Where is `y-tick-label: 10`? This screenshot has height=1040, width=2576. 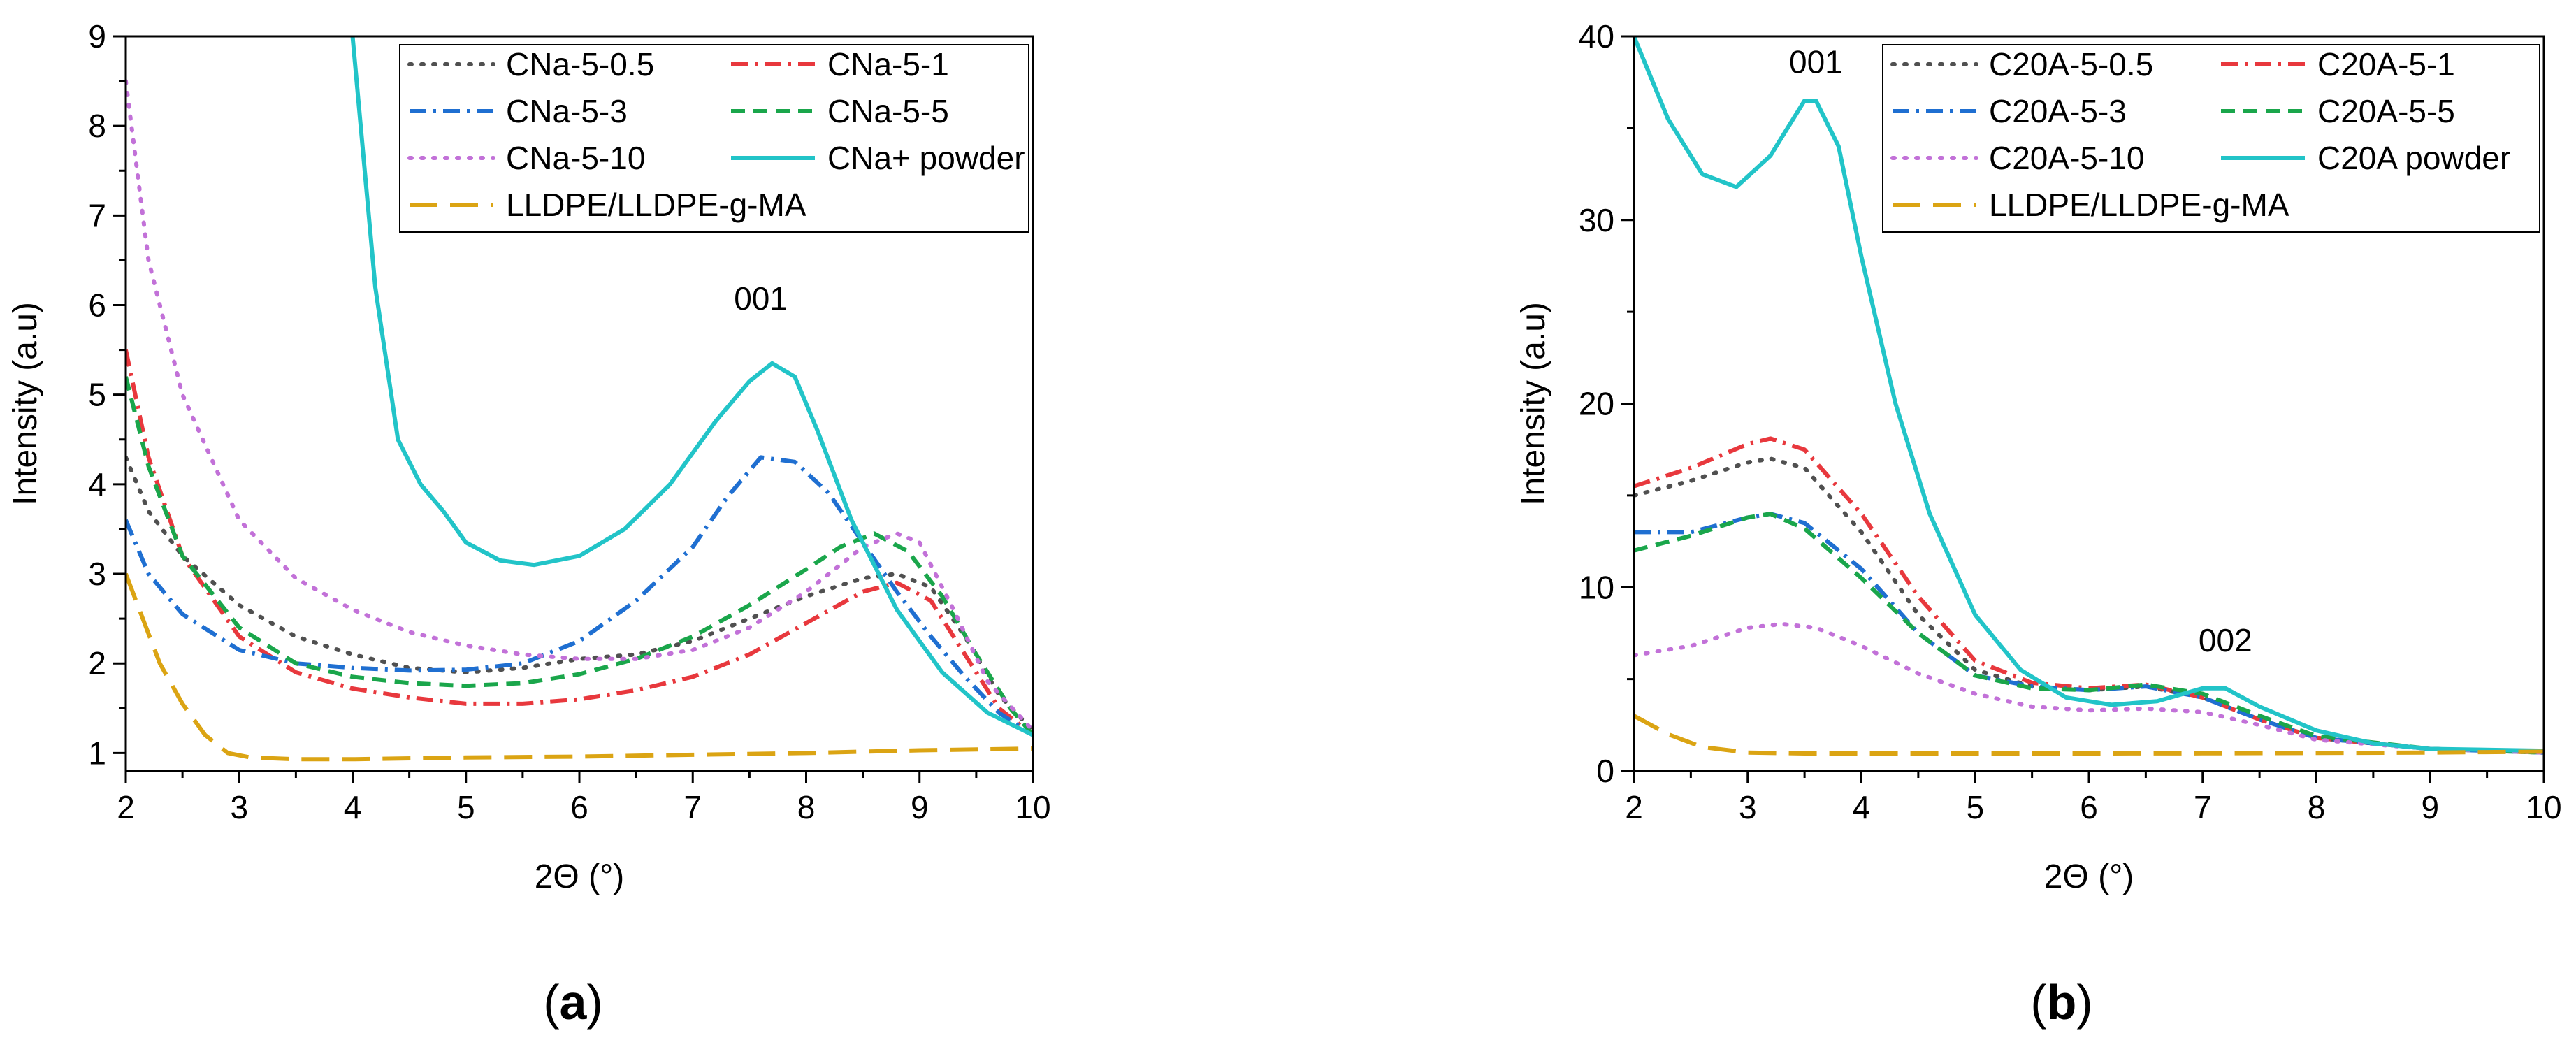
y-tick-label: 10 is located at coordinates (1597, 587).